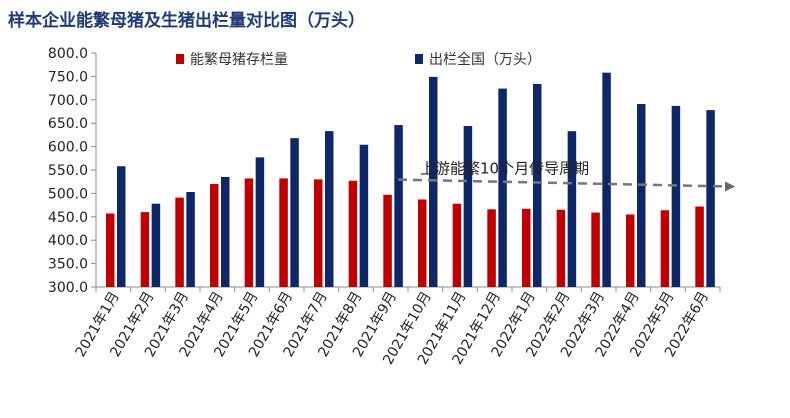 This screenshot has width=790, height=418. Describe the element at coordinates (68, 77) in the screenshot. I see `y-tick-label: 750.0` at that location.